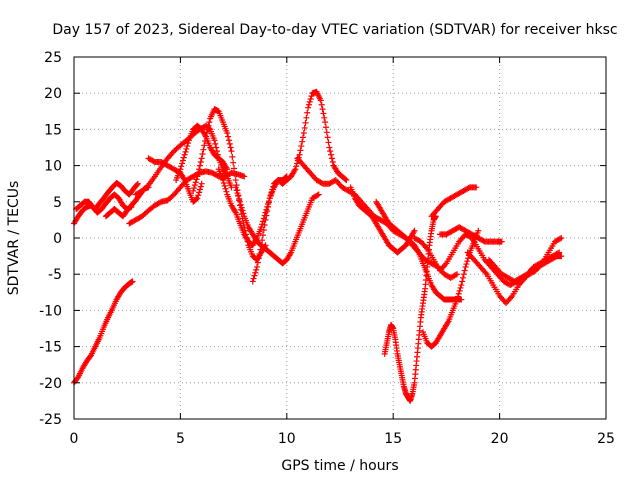  I want to click on y-tick-label: 10, so click(53, 167).